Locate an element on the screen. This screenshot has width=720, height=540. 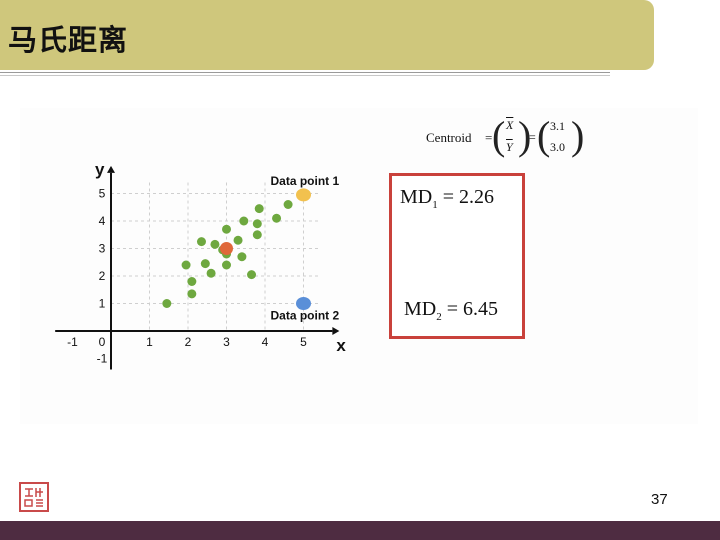
x-tick-label: 1 is located at coordinates (149, 342).